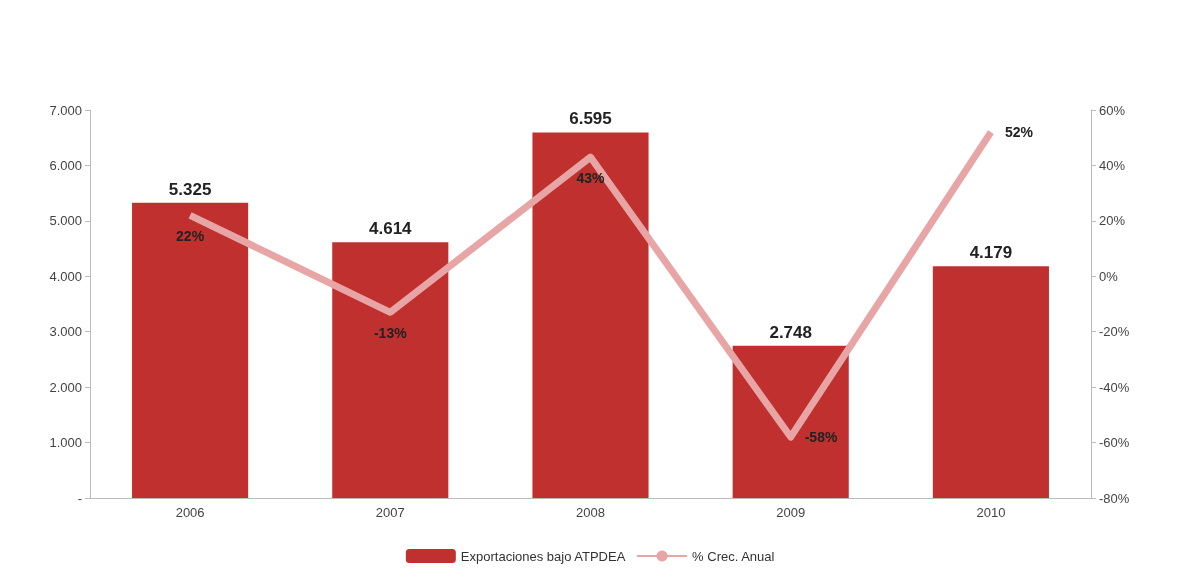 The width and height of the screenshot is (1181, 588). What do you see at coordinates (1109, 276) in the screenshot?
I see `y2-tick-label: 0%` at bounding box center [1109, 276].